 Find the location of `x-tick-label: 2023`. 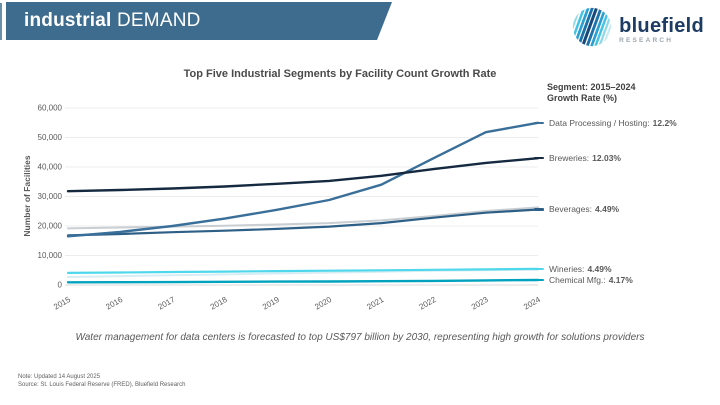

x-tick-label: 2023 is located at coordinates (480, 303).